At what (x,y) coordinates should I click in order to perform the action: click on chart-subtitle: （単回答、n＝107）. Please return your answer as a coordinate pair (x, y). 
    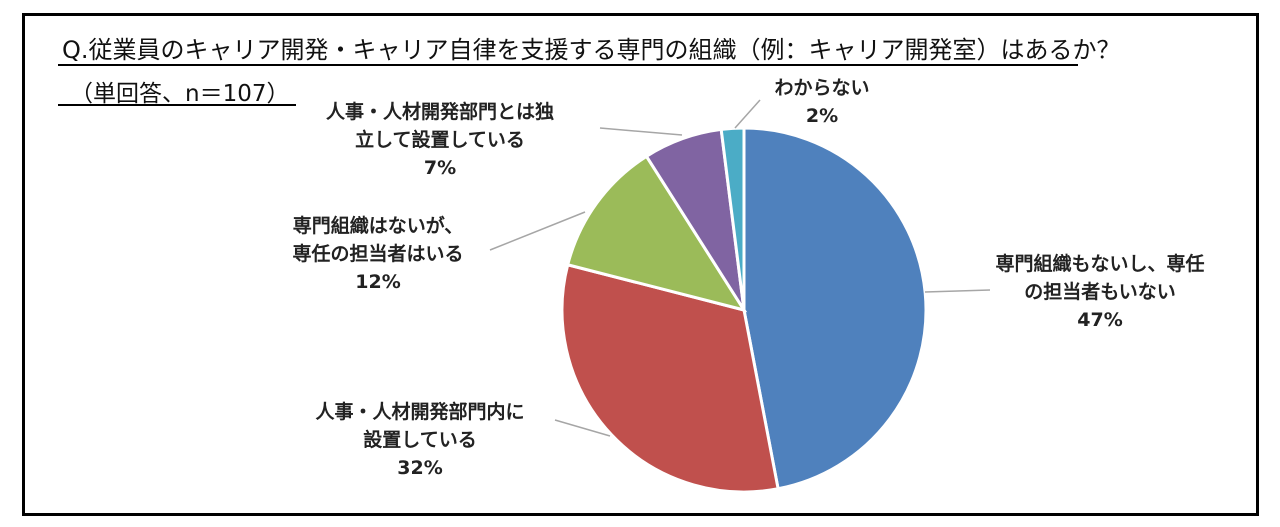
    Looking at the image, I should click on (180, 94).